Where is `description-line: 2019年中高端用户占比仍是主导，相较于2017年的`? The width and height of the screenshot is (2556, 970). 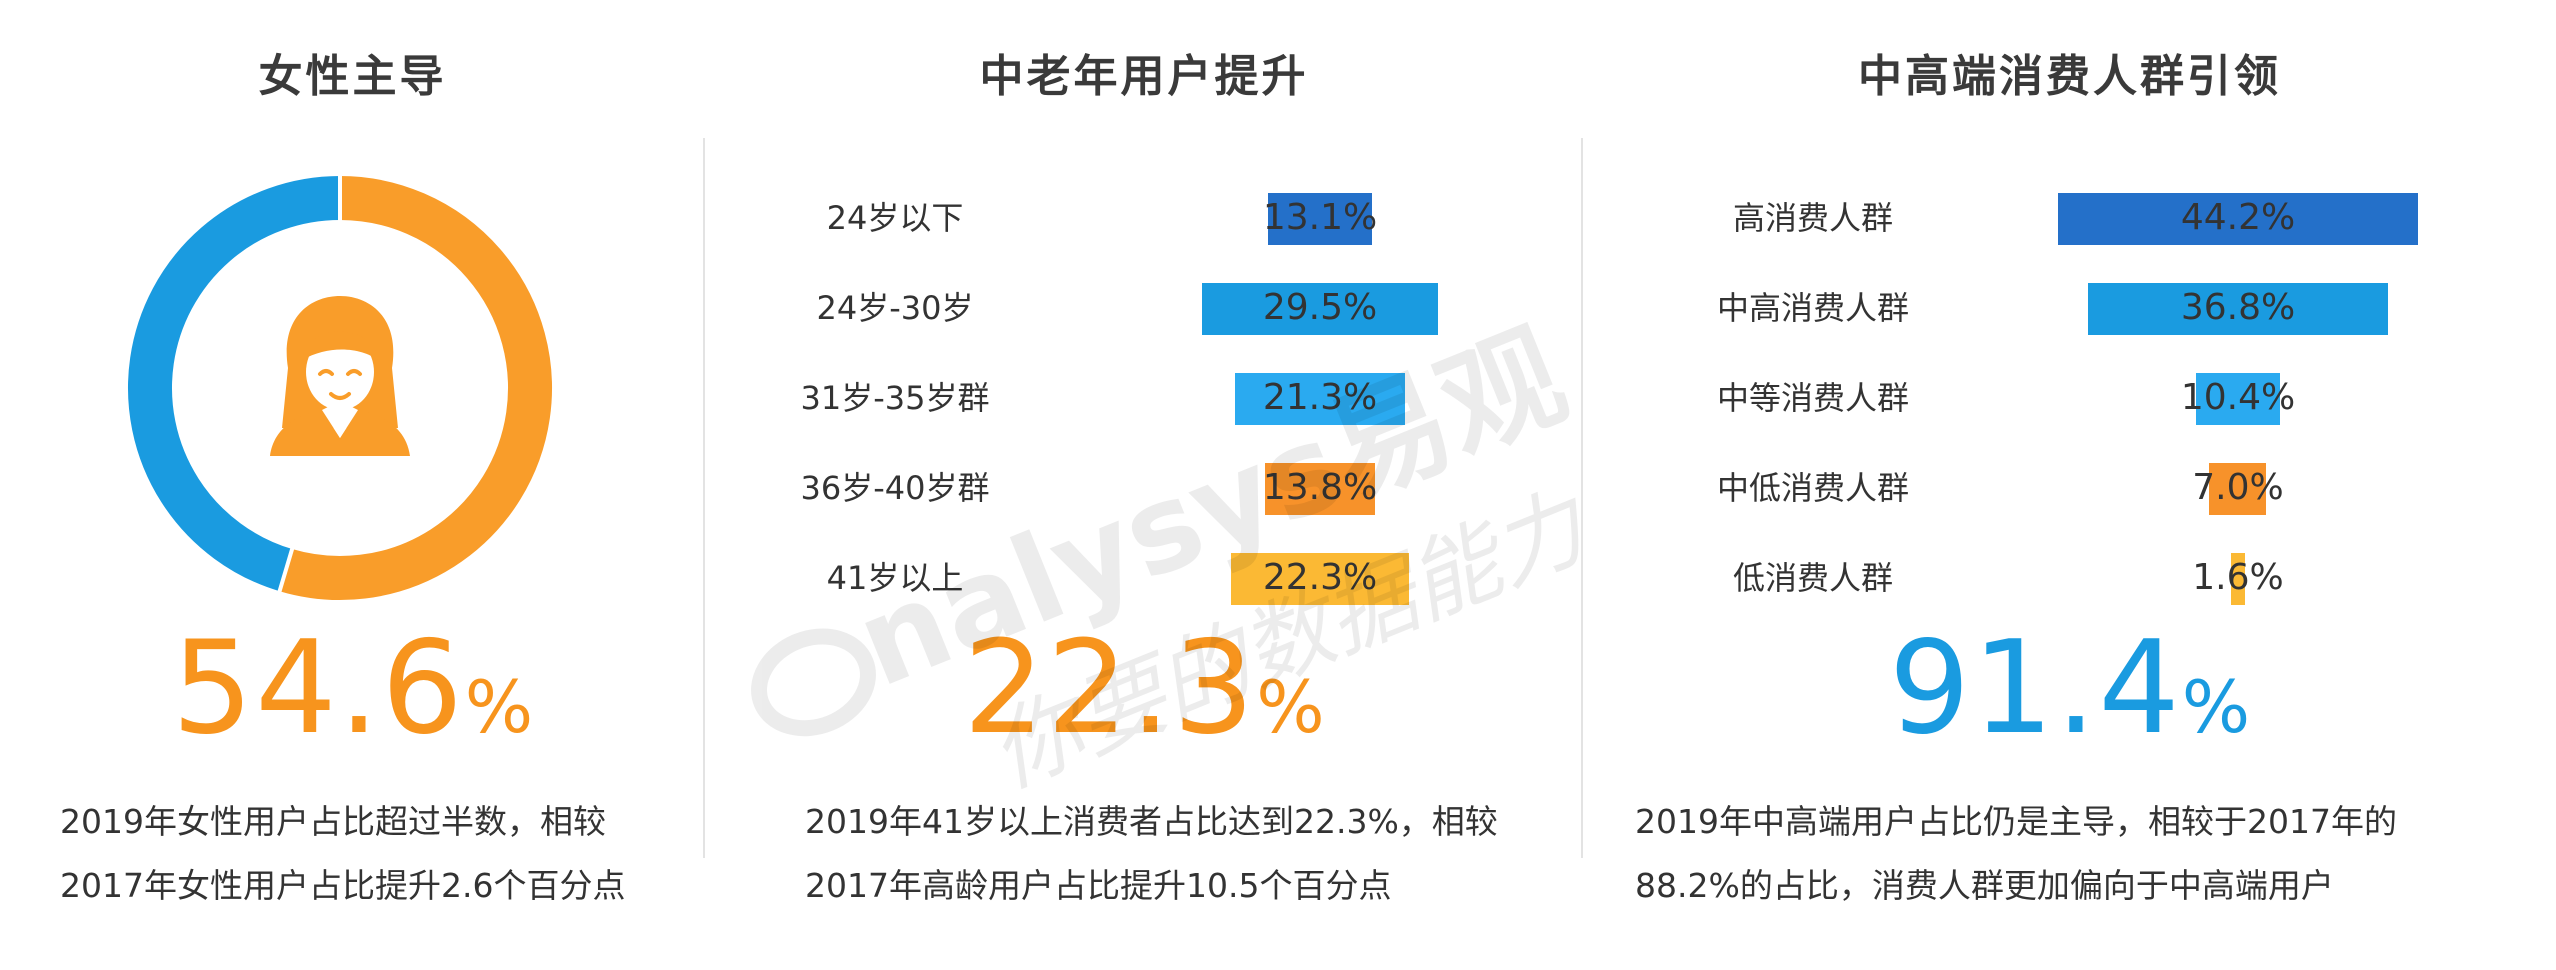 description-line: 2019年中高端用户占比仍是主导，相较于2017年的 is located at coordinates (2016, 821).